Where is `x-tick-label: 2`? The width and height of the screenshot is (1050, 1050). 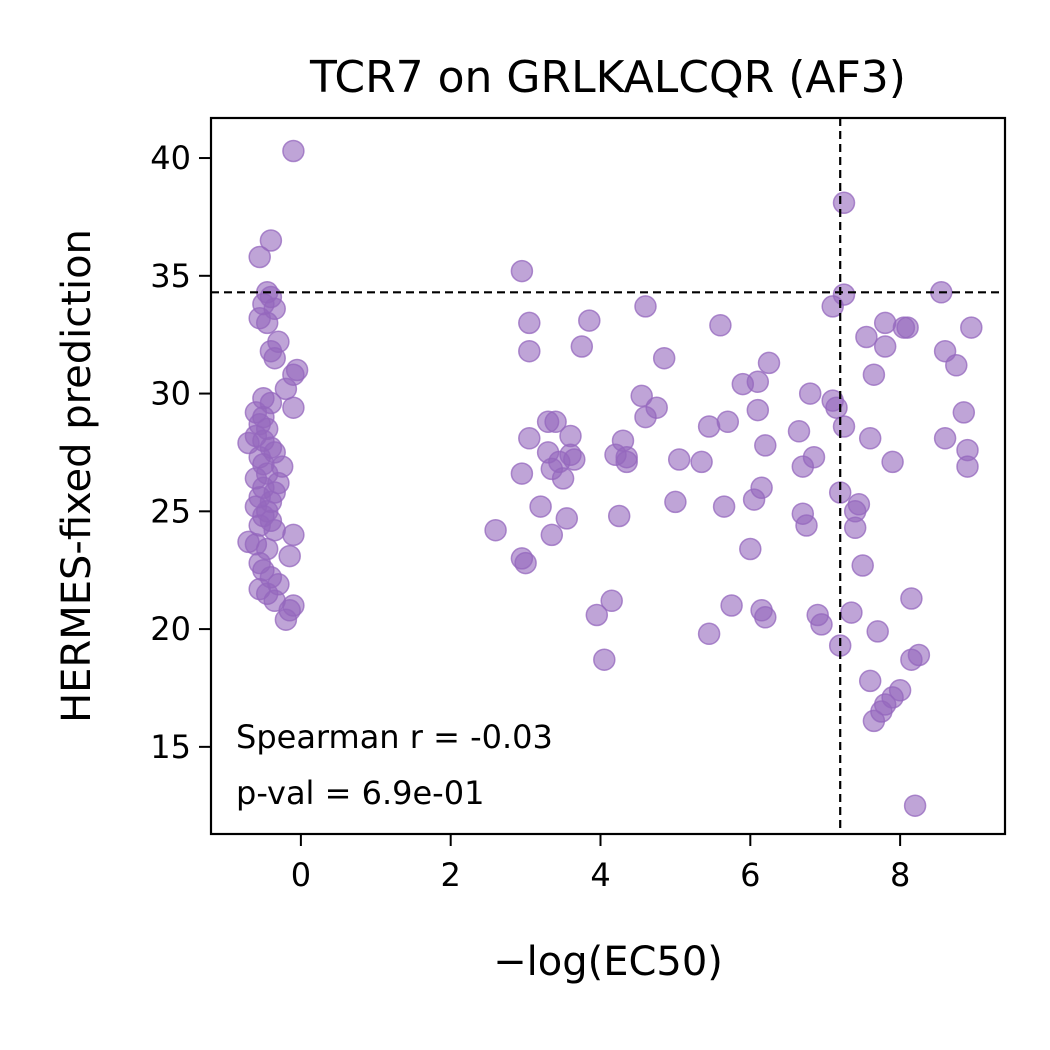
x-tick-label: 2 is located at coordinates (451, 875).